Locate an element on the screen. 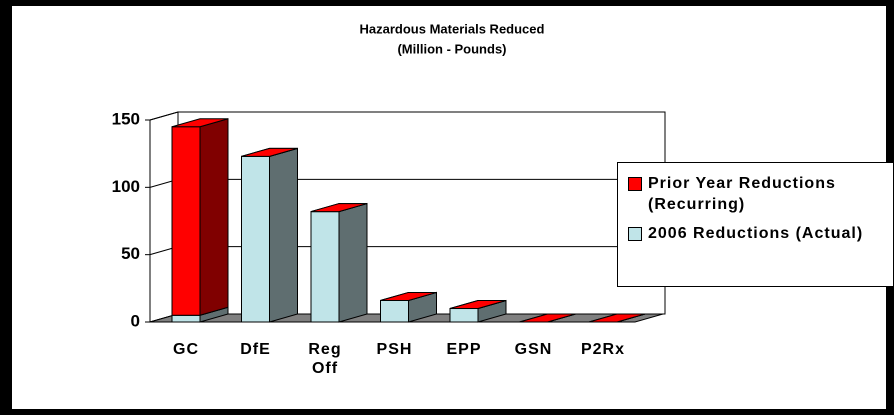 This screenshot has width=894, height=415. y-tick-label: 150 is located at coordinates (126, 118).